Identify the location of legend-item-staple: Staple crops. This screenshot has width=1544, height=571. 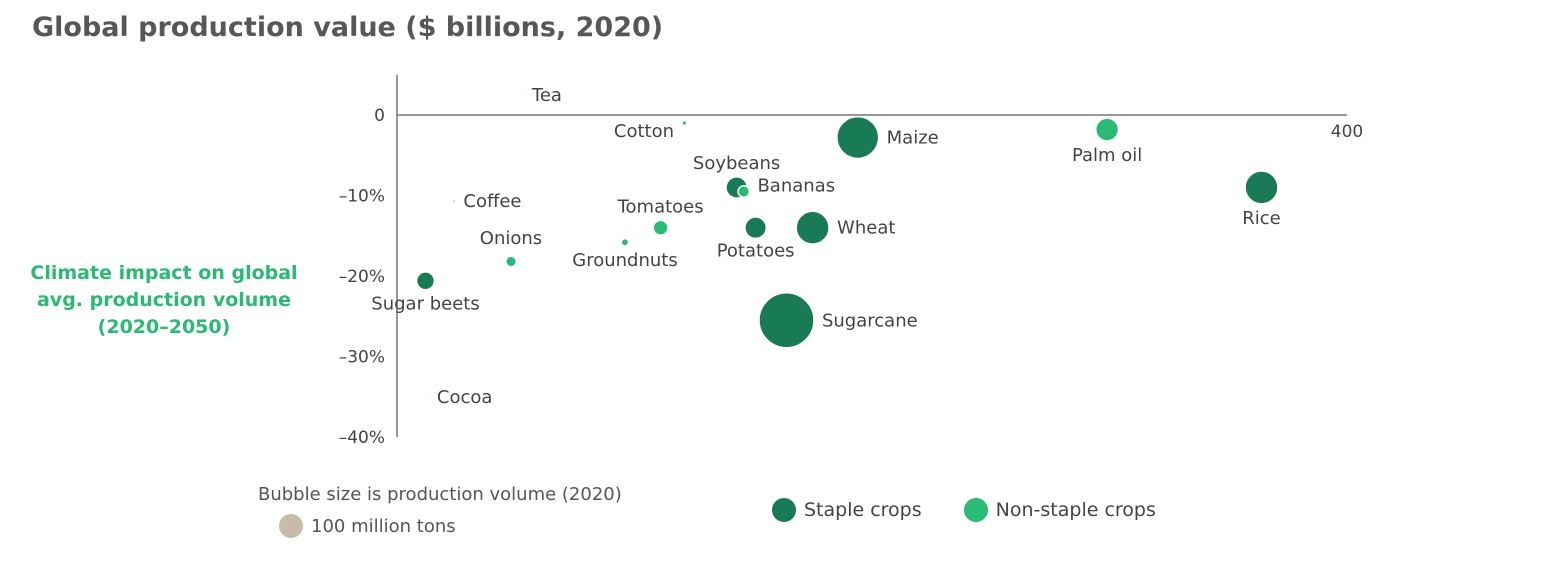
(847, 510).